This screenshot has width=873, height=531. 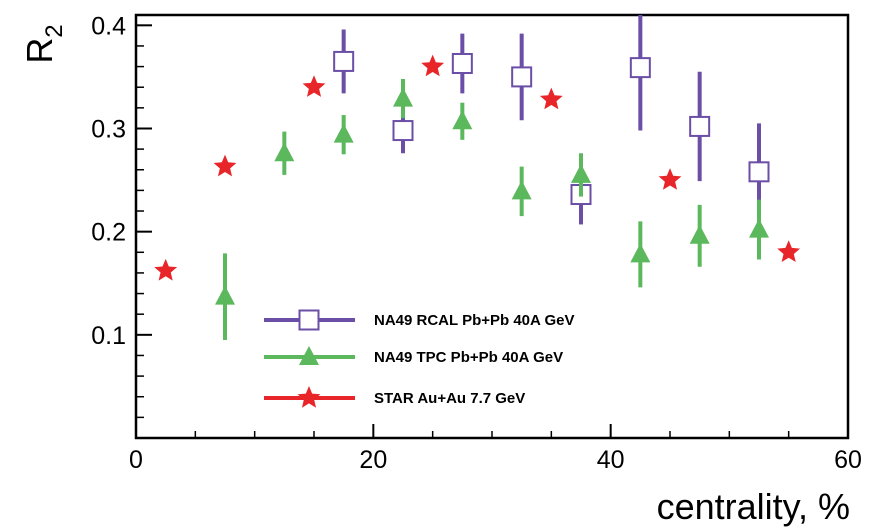 What do you see at coordinates (108, 26) in the screenshot?
I see `y-tick-label: 0.4` at bounding box center [108, 26].